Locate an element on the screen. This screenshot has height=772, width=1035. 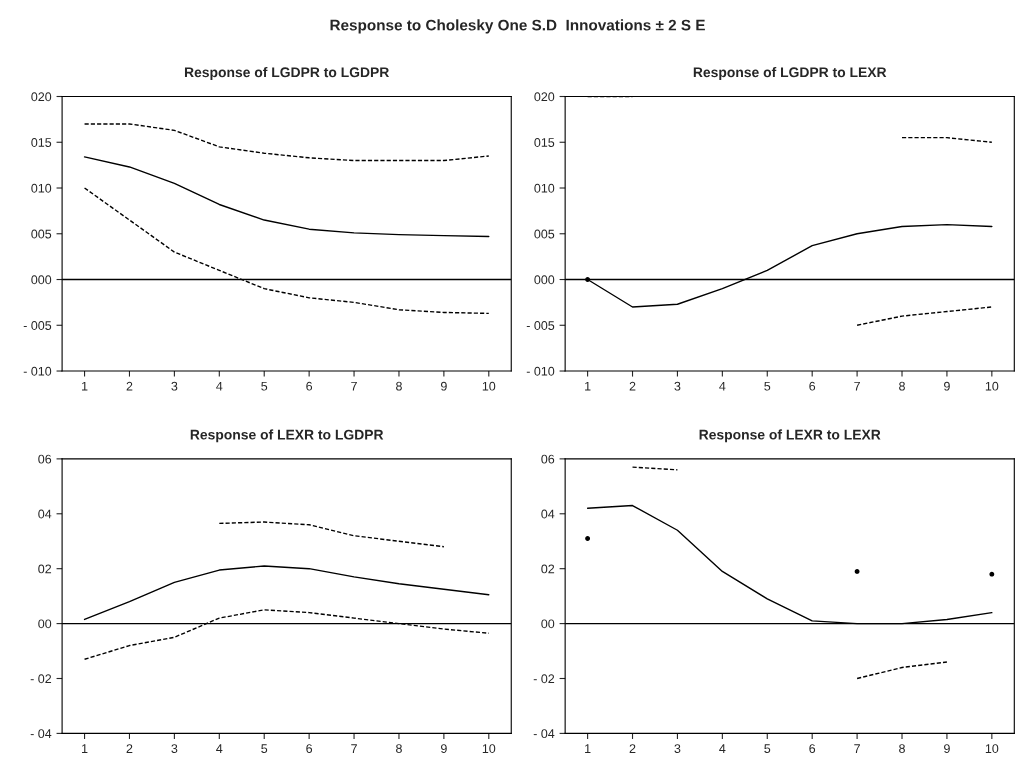
chart-title: Response of LEXR to LEXR is located at coordinates (790, 436).